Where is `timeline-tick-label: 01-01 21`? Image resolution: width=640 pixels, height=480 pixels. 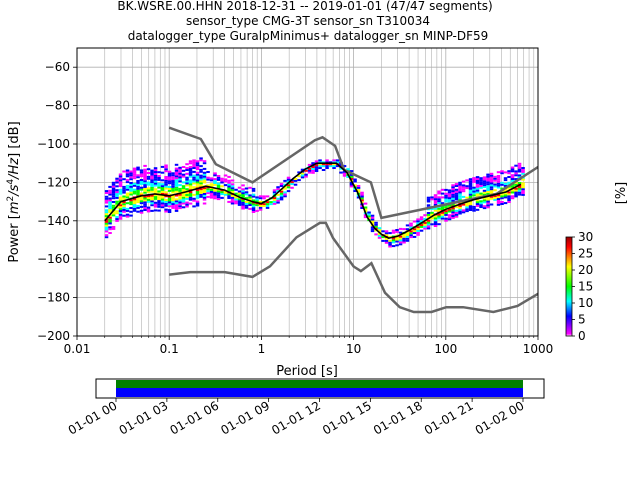
timeline-tick-label: 01-01 21 is located at coordinates (449, 417).